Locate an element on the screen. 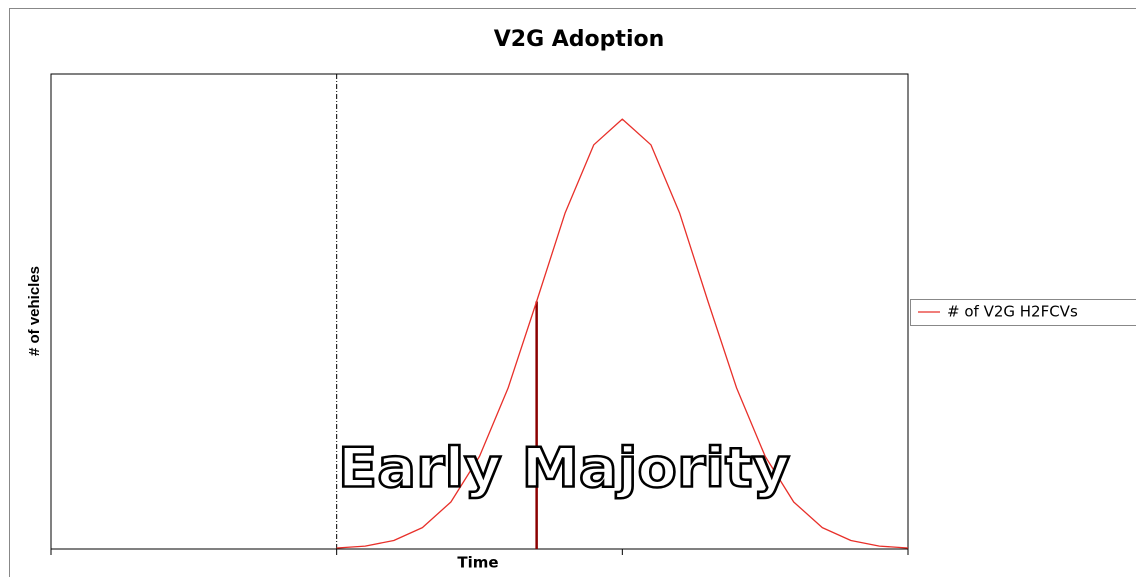 Image resolution: width=1136 pixels, height=577 pixels. legend-label: # of V2G H2FCVs is located at coordinates (1012, 312).